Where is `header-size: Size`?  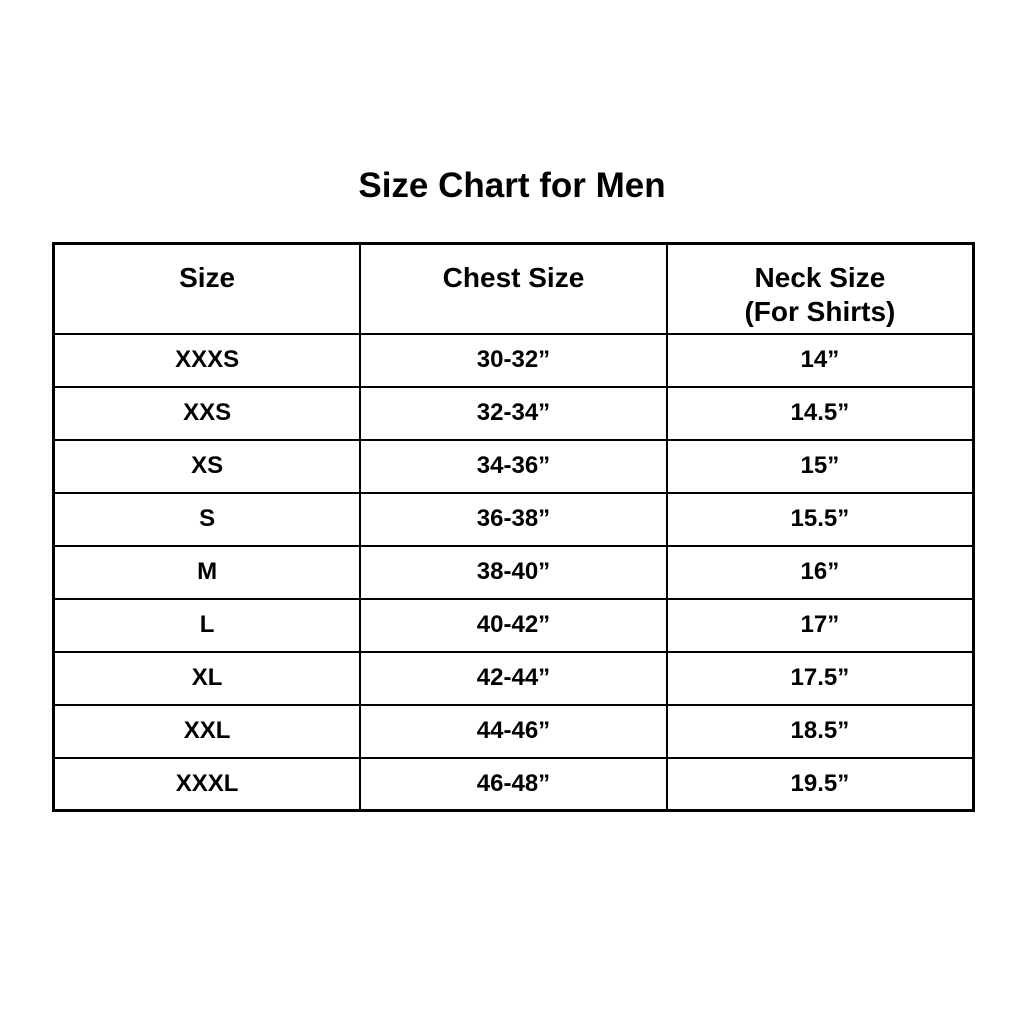
header-size: Size is located at coordinates (207, 288).